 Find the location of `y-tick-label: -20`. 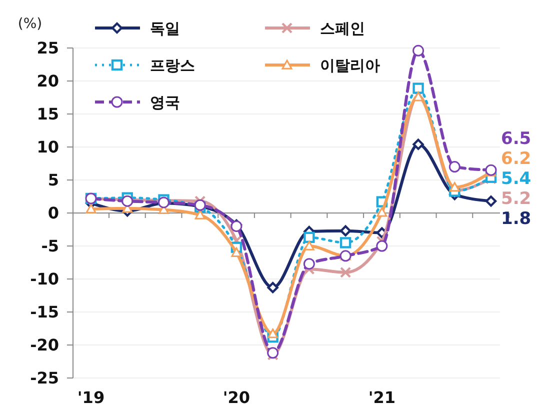

y-tick-label: -20 is located at coordinates (44, 345).